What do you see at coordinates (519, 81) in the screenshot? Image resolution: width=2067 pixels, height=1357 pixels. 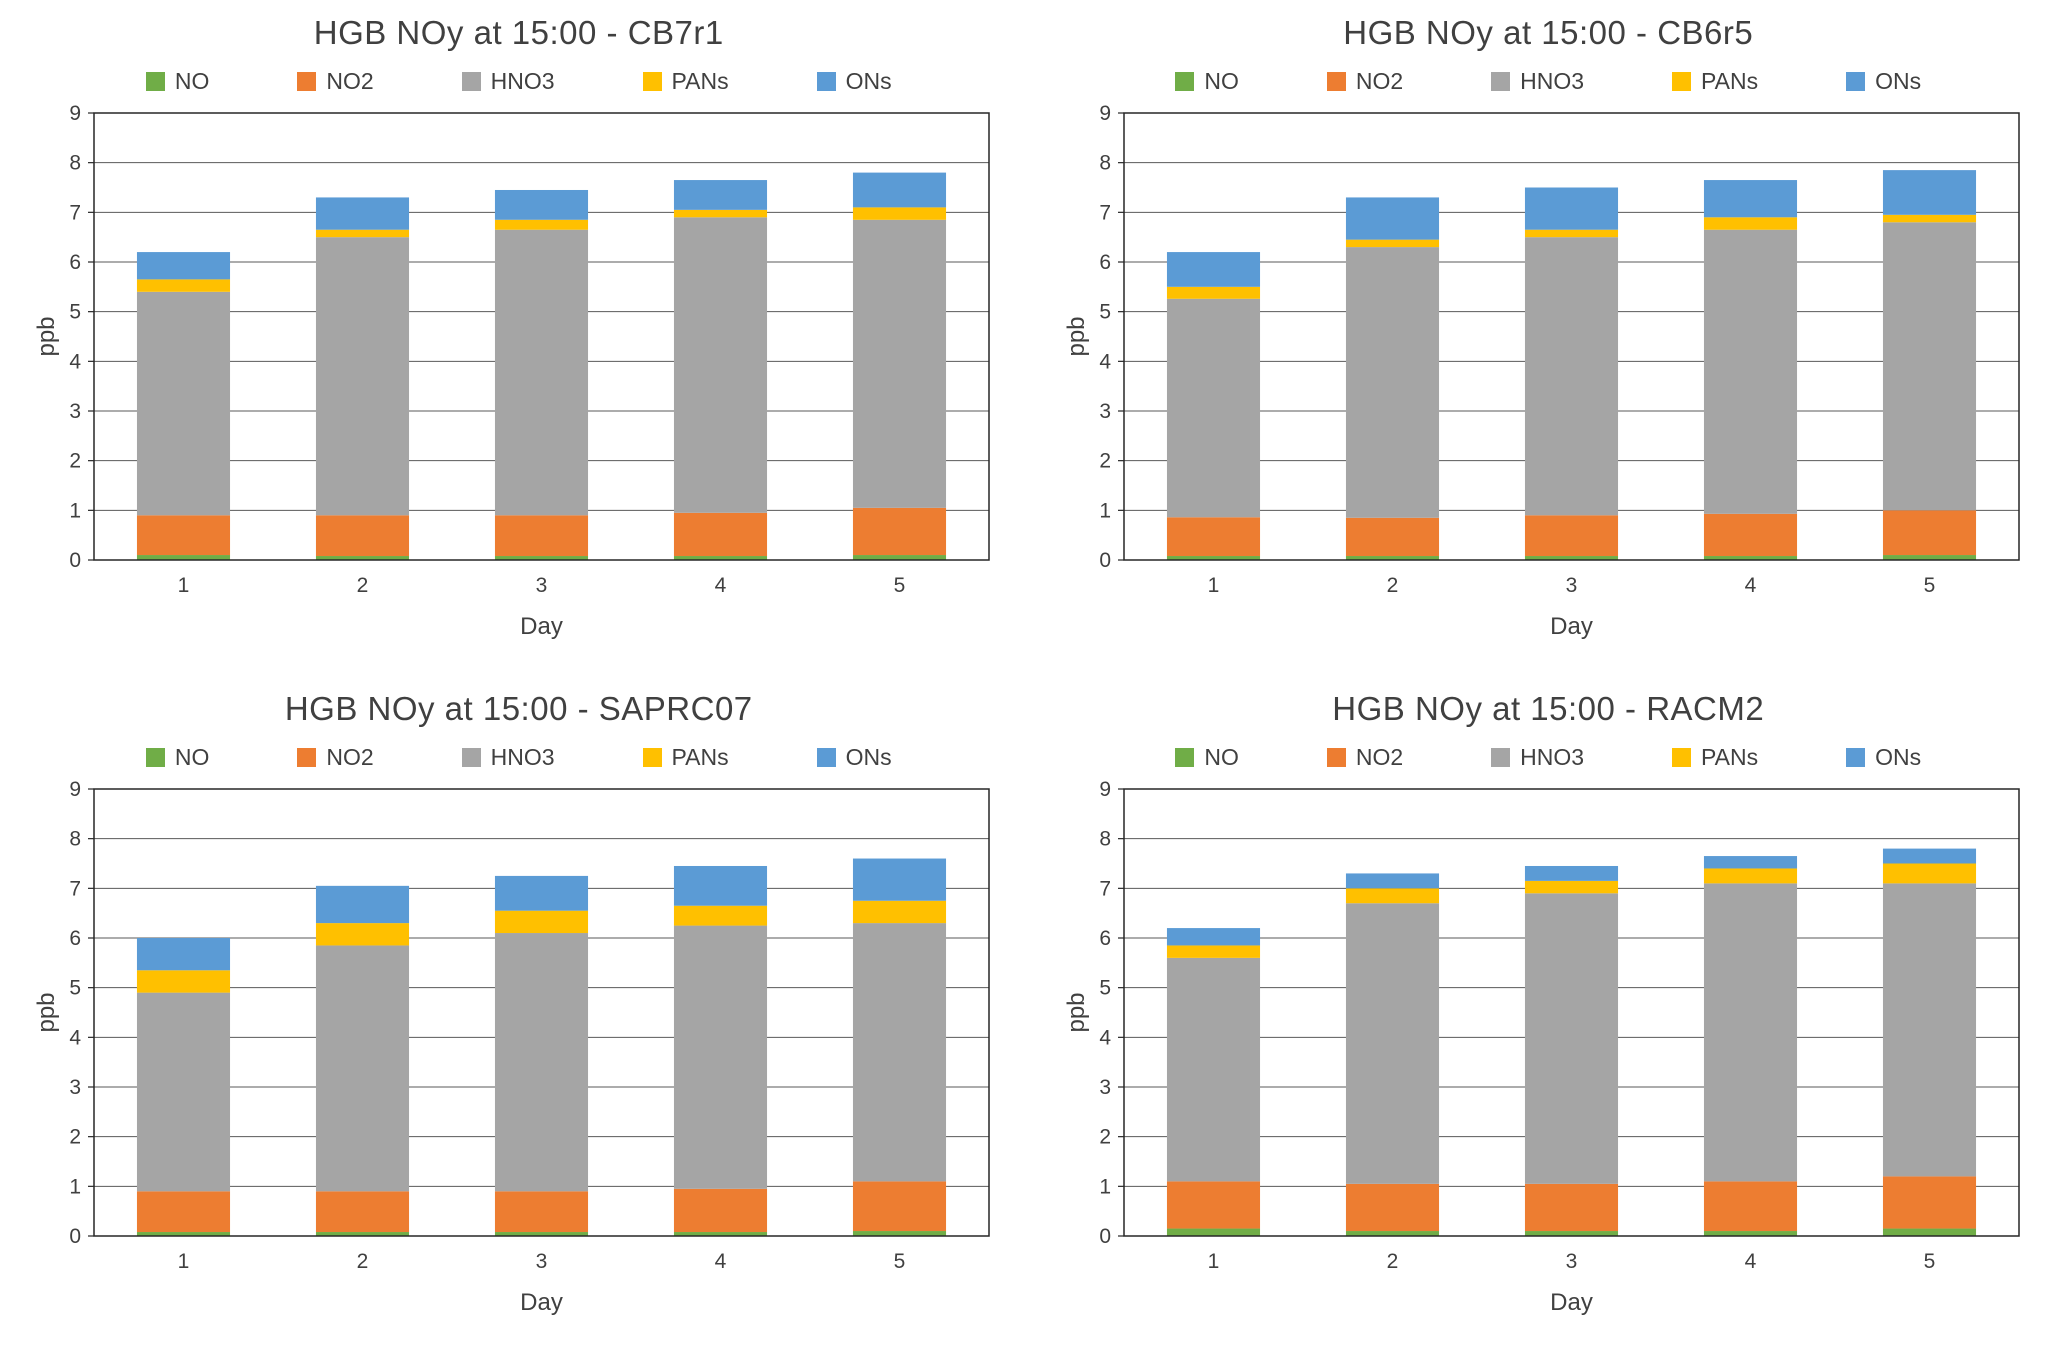 I see `chart-legend: NO NO2 HNO3 PANs ONs` at bounding box center [519, 81].